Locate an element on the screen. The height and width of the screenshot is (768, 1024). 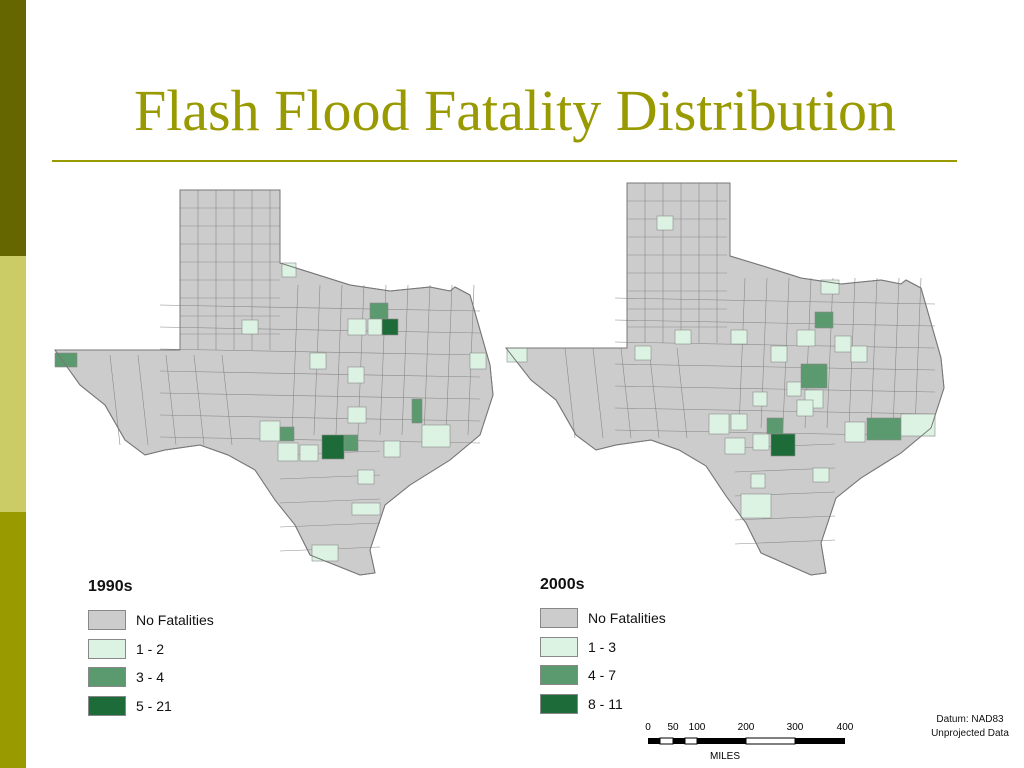
legend-item: 1 - 2 is located at coordinates (198, 649).